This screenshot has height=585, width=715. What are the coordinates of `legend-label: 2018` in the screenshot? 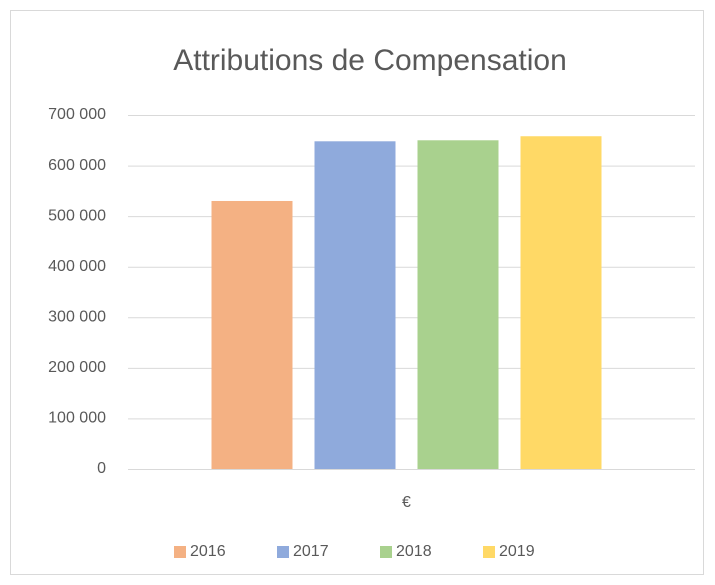 It's located at (414, 551).